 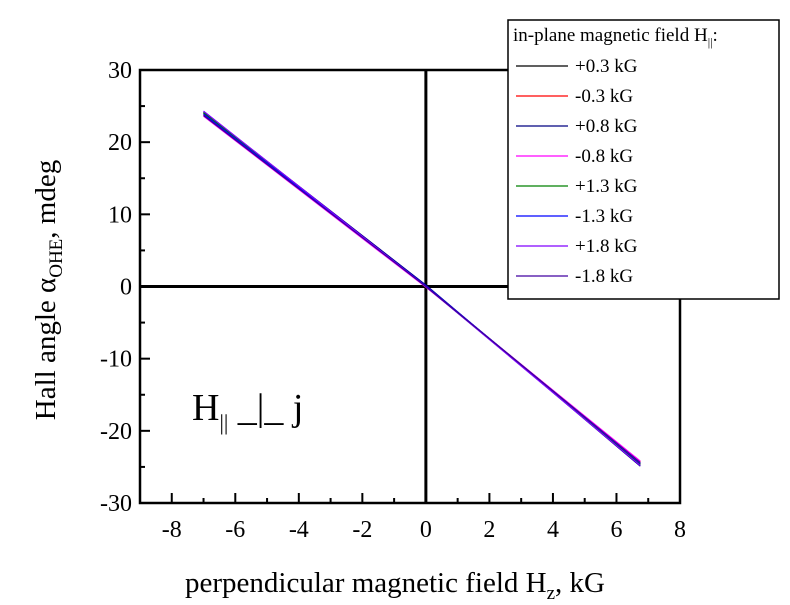 I want to click on x-tick-label: 2, so click(x=489, y=530).